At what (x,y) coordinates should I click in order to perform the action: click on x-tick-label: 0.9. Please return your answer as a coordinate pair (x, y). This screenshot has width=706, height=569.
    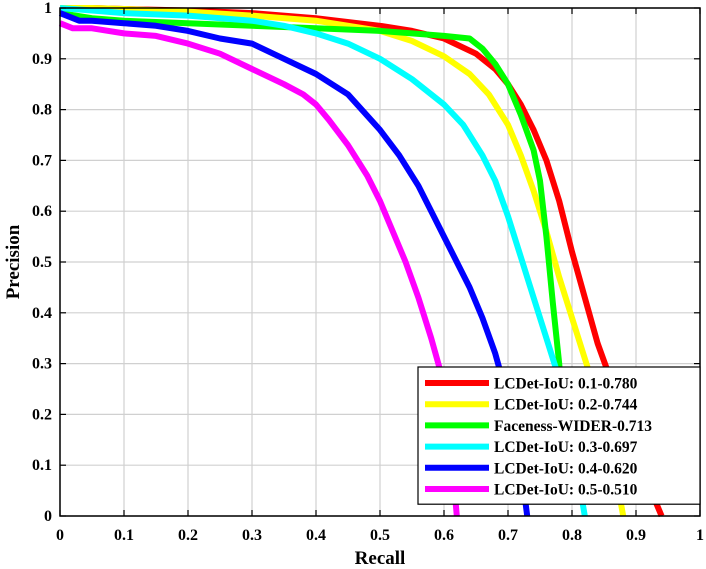
    Looking at the image, I should click on (636, 535).